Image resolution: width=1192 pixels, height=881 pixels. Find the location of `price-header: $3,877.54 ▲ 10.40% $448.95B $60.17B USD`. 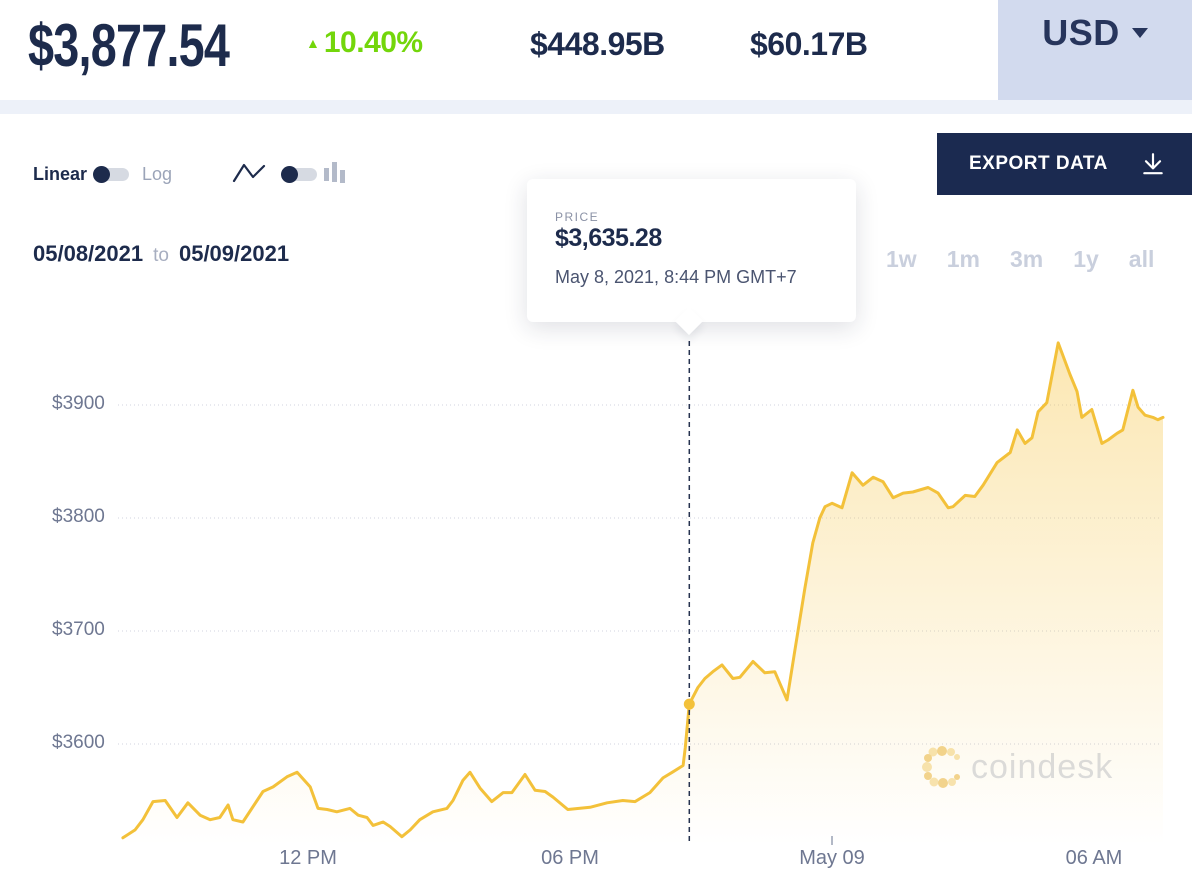

price-header: $3,877.54 ▲ 10.40% $448.95B $60.17B USD is located at coordinates (596, 50).